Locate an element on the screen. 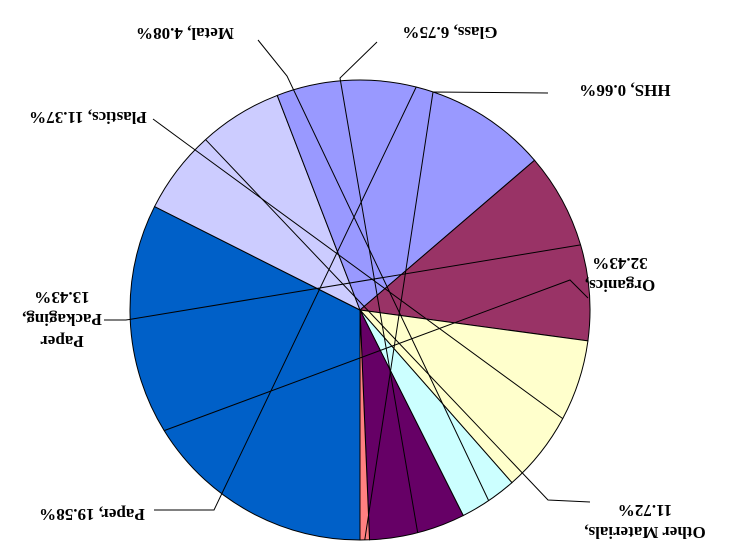  slice-label-plastics: Plastics, 11.37% is located at coordinates (88, 117).